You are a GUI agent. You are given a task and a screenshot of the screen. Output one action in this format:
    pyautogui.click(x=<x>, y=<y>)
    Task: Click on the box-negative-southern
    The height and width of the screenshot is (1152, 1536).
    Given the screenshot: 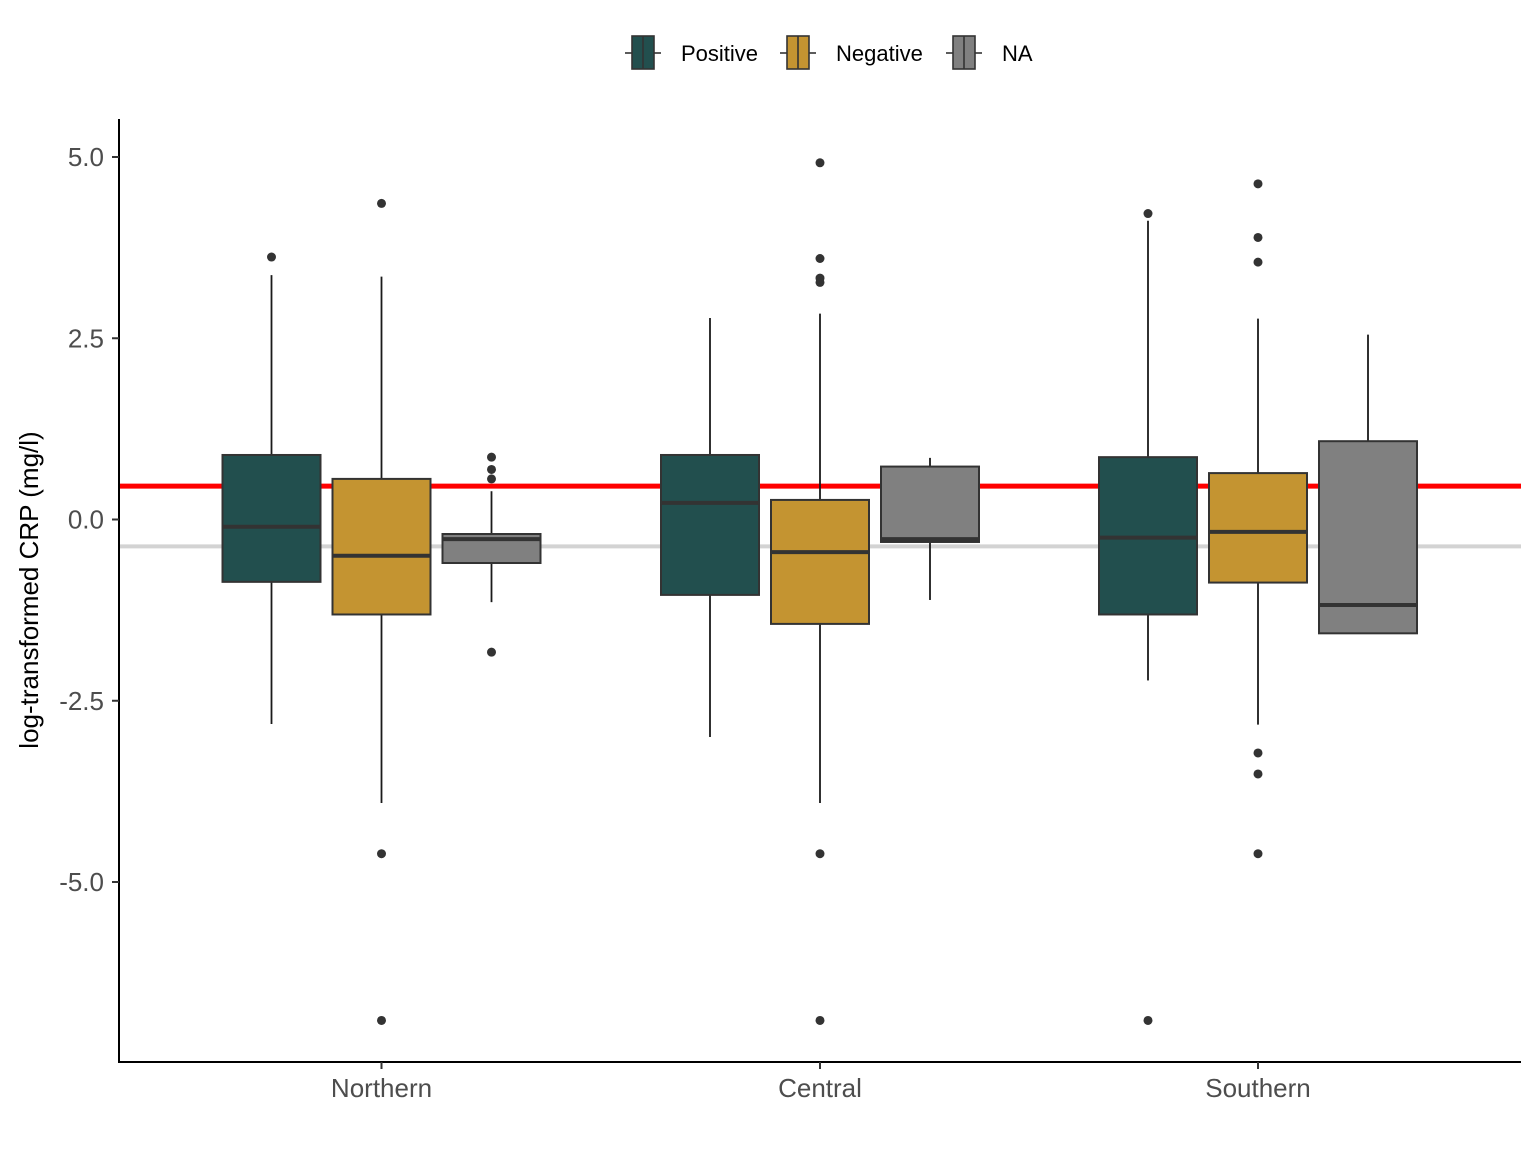 What is the action you would take?
    pyautogui.click(x=1258, y=519)
    